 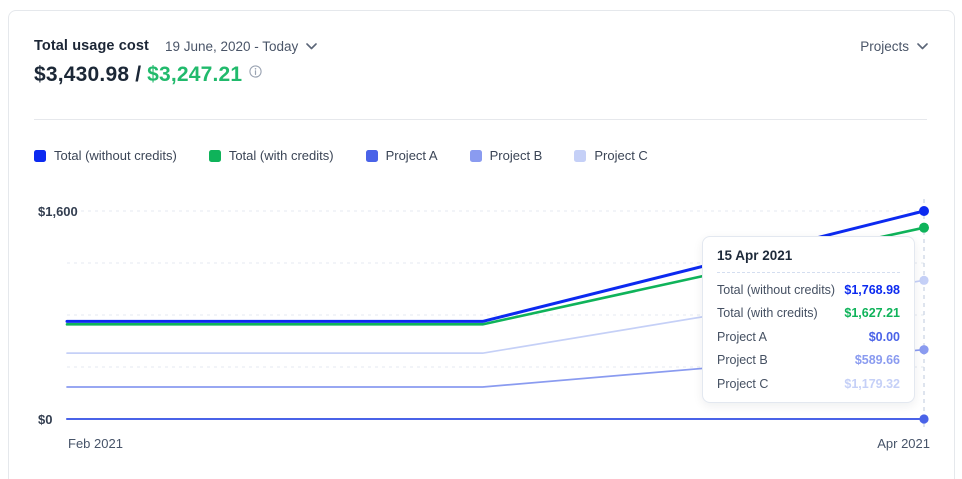 I want to click on tooltip-row-label: Project C, so click(x=743, y=383).